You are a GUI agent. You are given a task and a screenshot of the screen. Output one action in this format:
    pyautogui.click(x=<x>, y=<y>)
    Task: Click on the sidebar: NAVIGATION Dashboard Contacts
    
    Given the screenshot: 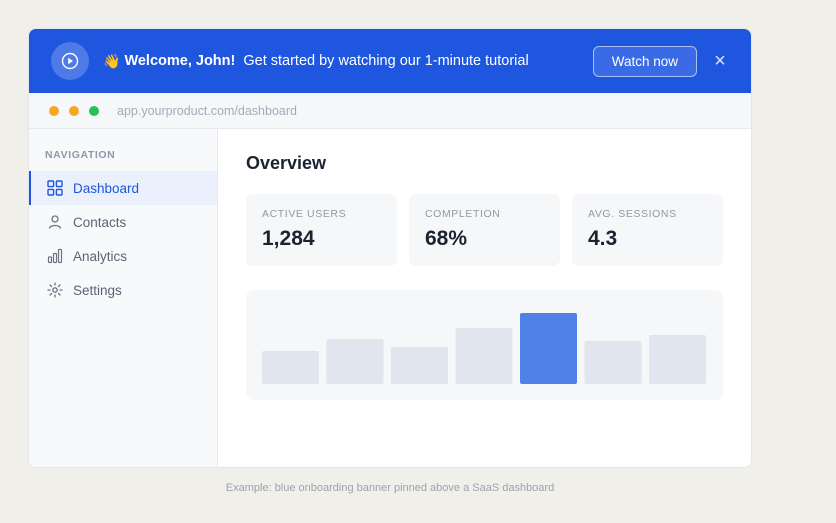 What is the action you would take?
    pyautogui.click(x=123, y=298)
    